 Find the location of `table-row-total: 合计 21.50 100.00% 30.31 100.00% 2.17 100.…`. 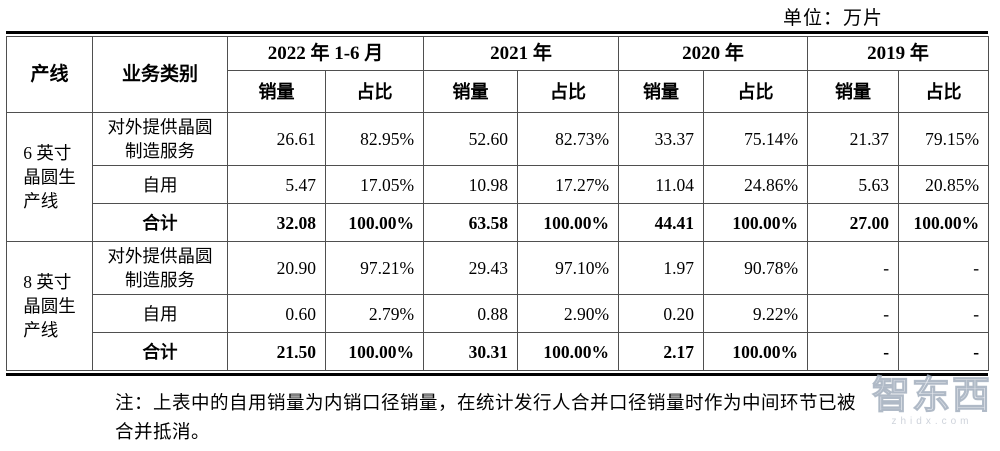

table-row-total: 合计 21.50 100.00% 30.31 100.00% 2.17 100.… is located at coordinates (498, 351).